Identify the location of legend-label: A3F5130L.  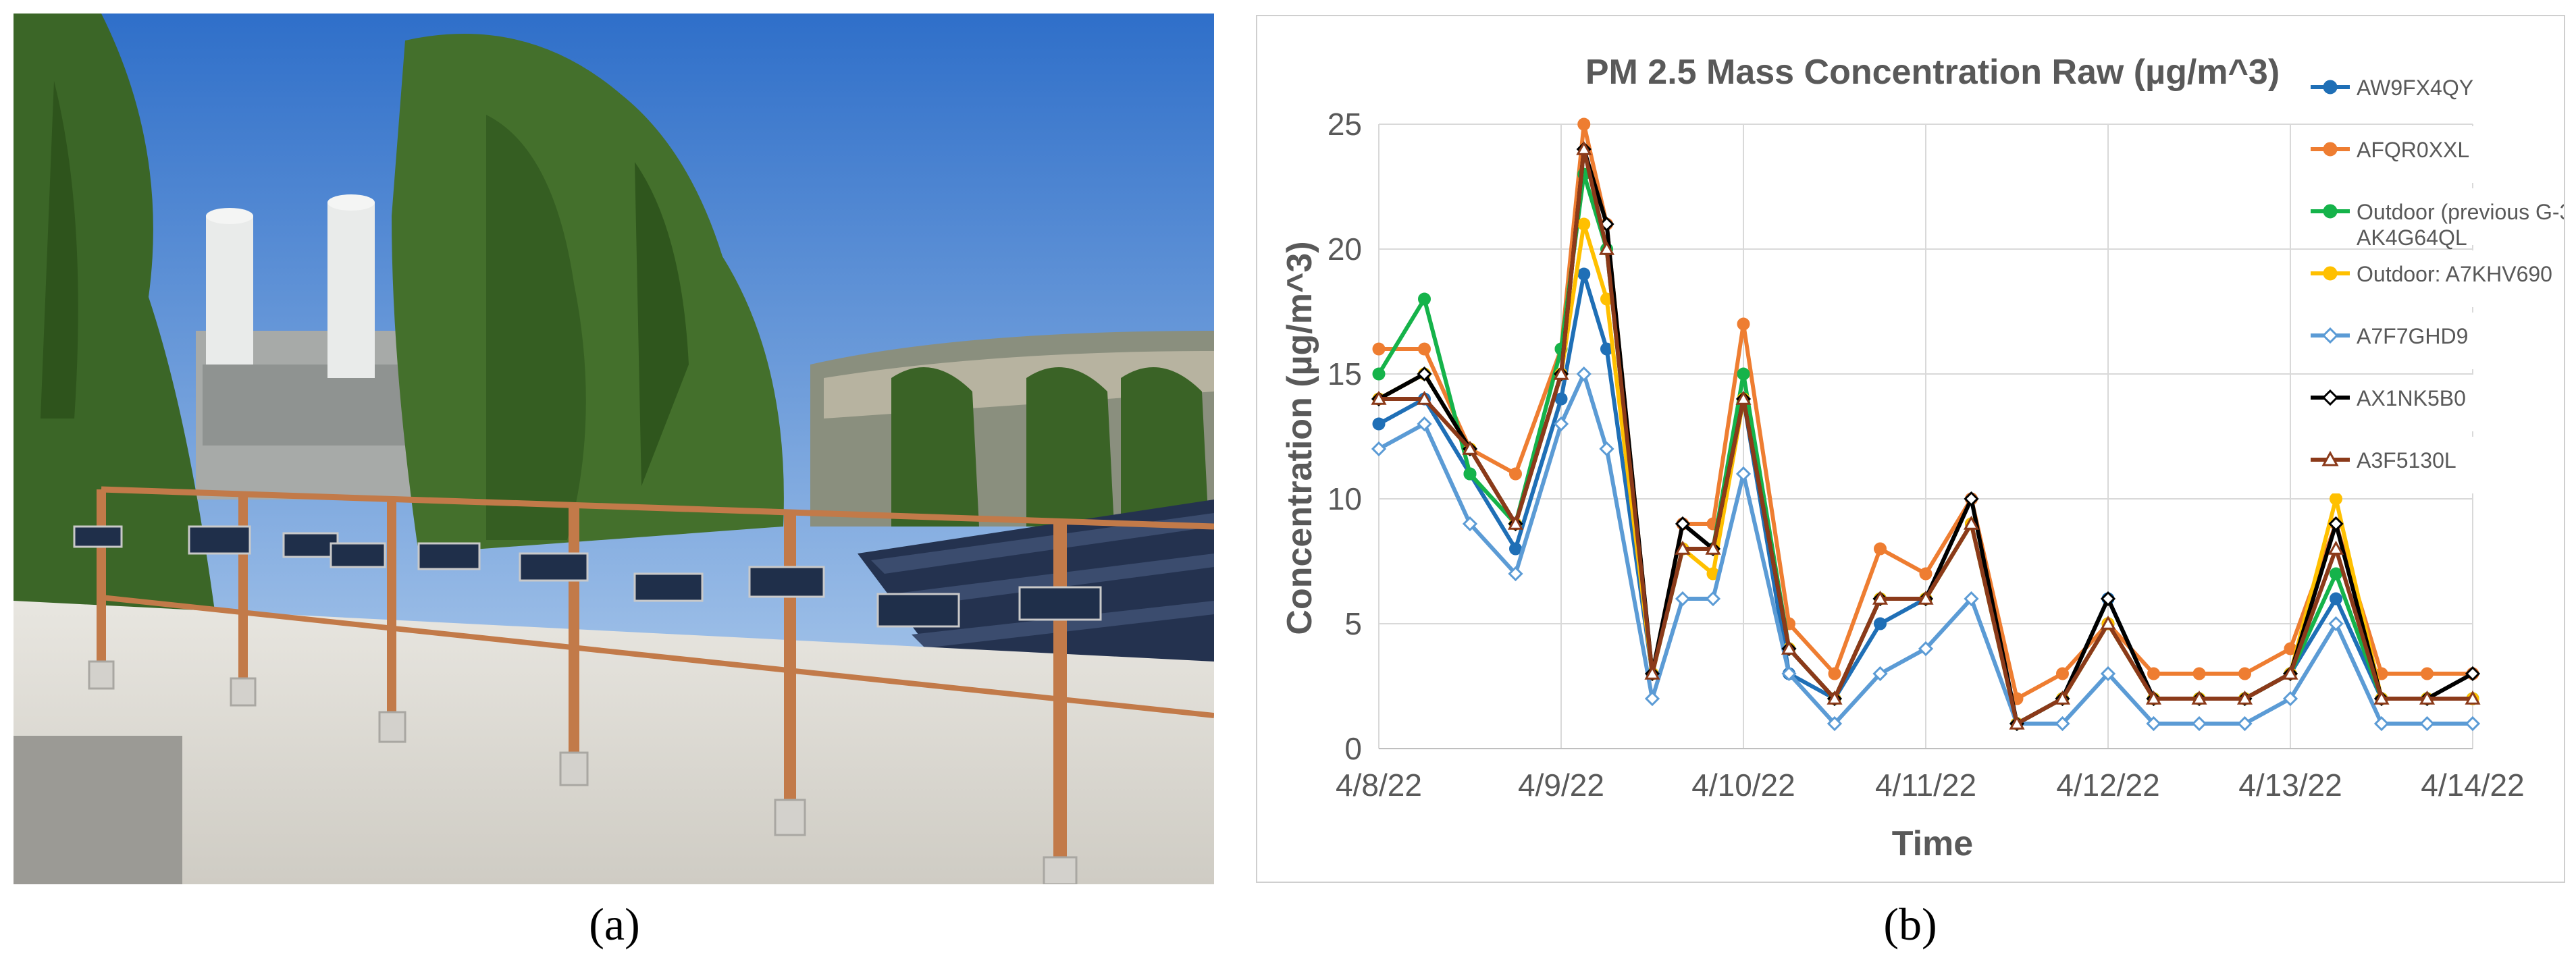
(2406, 460).